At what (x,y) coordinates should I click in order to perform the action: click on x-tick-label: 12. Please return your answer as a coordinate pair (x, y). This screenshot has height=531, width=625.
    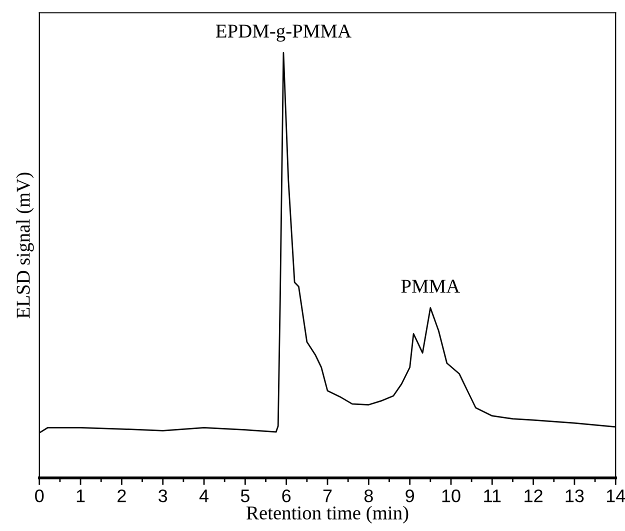
    Looking at the image, I should click on (533, 495).